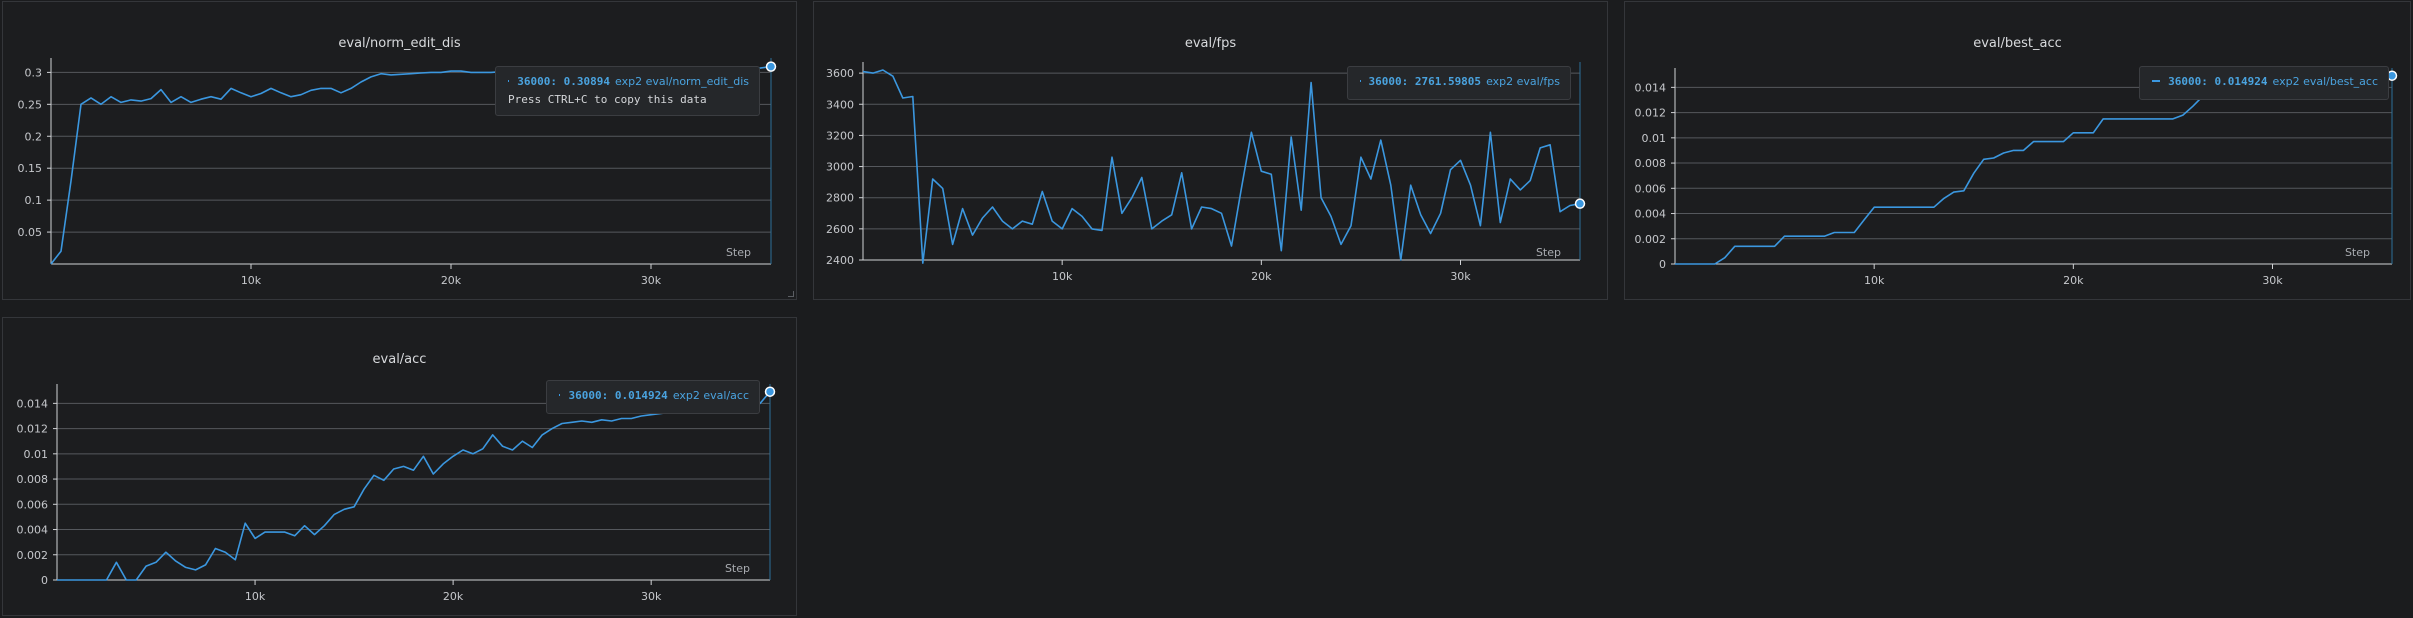  I want to click on tooltip-row: 36000: 0.014924 exp2 eval/acc, so click(654, 395).